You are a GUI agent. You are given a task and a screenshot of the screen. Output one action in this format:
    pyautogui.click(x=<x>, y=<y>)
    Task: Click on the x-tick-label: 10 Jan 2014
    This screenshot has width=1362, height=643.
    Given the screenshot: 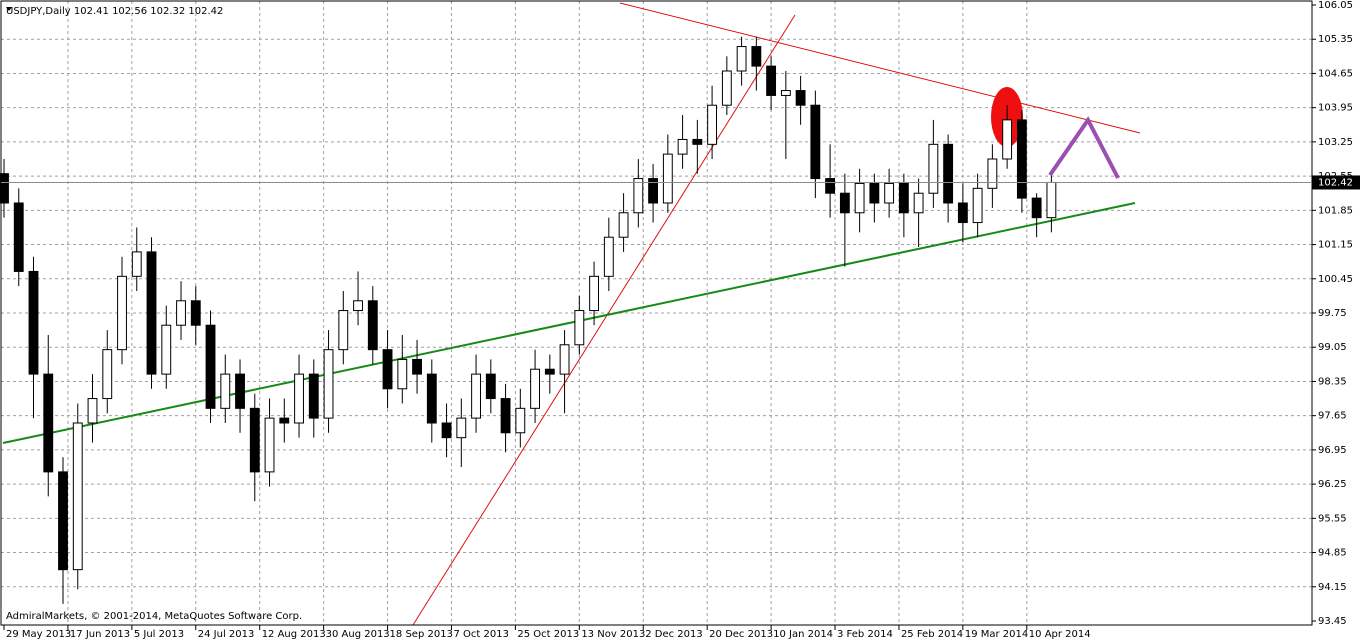 What is the action you would take?
    pyautogui.click(x=803, y=634)
    